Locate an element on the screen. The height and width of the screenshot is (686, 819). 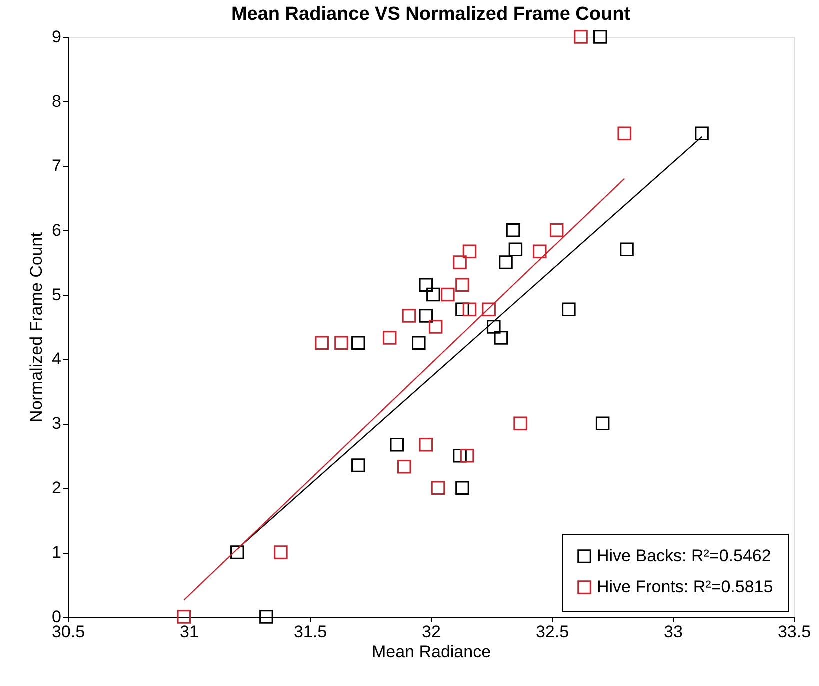
chart-title: Mean Radiance VS Normalized Frame Count is located at coordinates (431, 14).